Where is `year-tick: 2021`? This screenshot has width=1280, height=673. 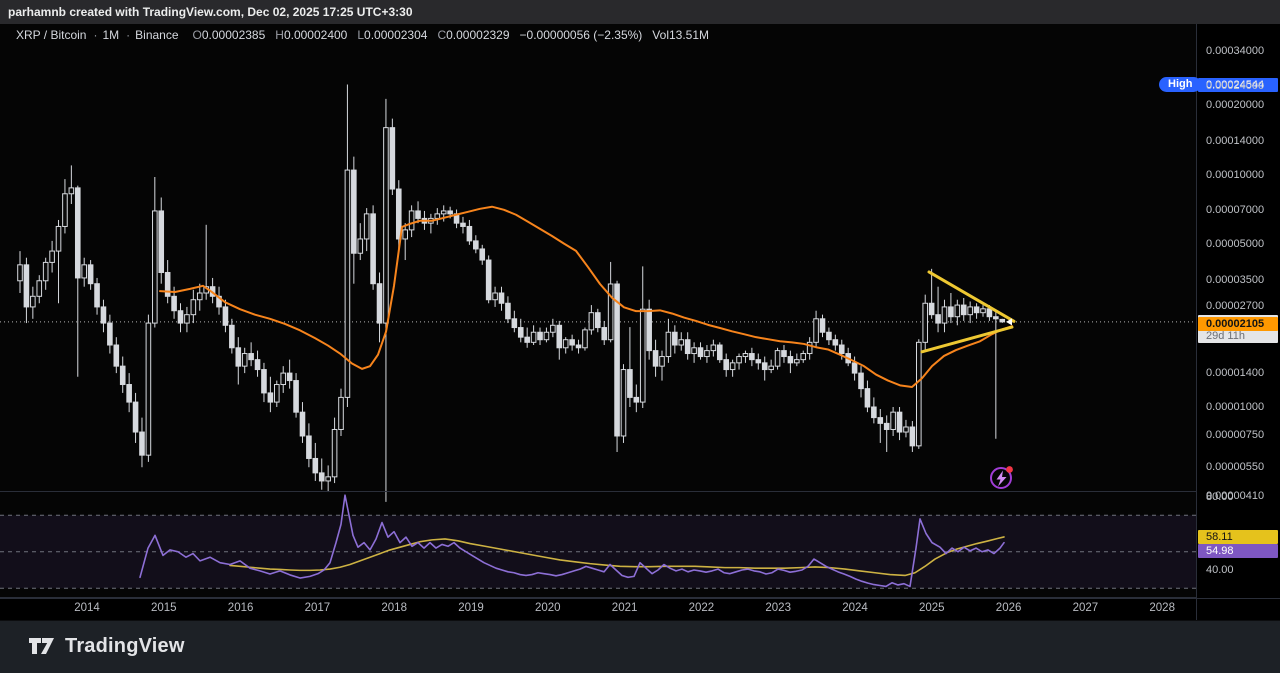 year-tick: 2021 is located at coordinates (624, 608).